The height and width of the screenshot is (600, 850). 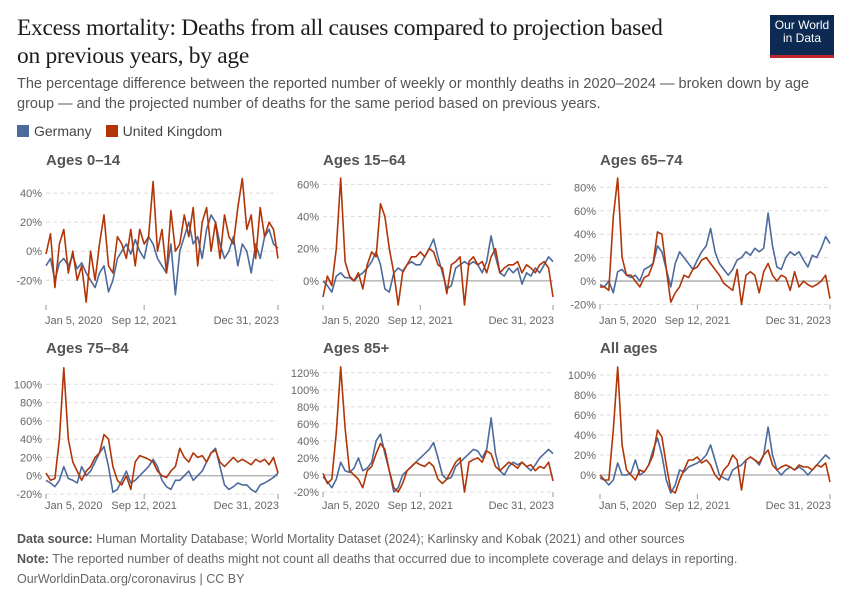 I want to click on panel-title: Ages 15–64, so click(x=364, y=160).